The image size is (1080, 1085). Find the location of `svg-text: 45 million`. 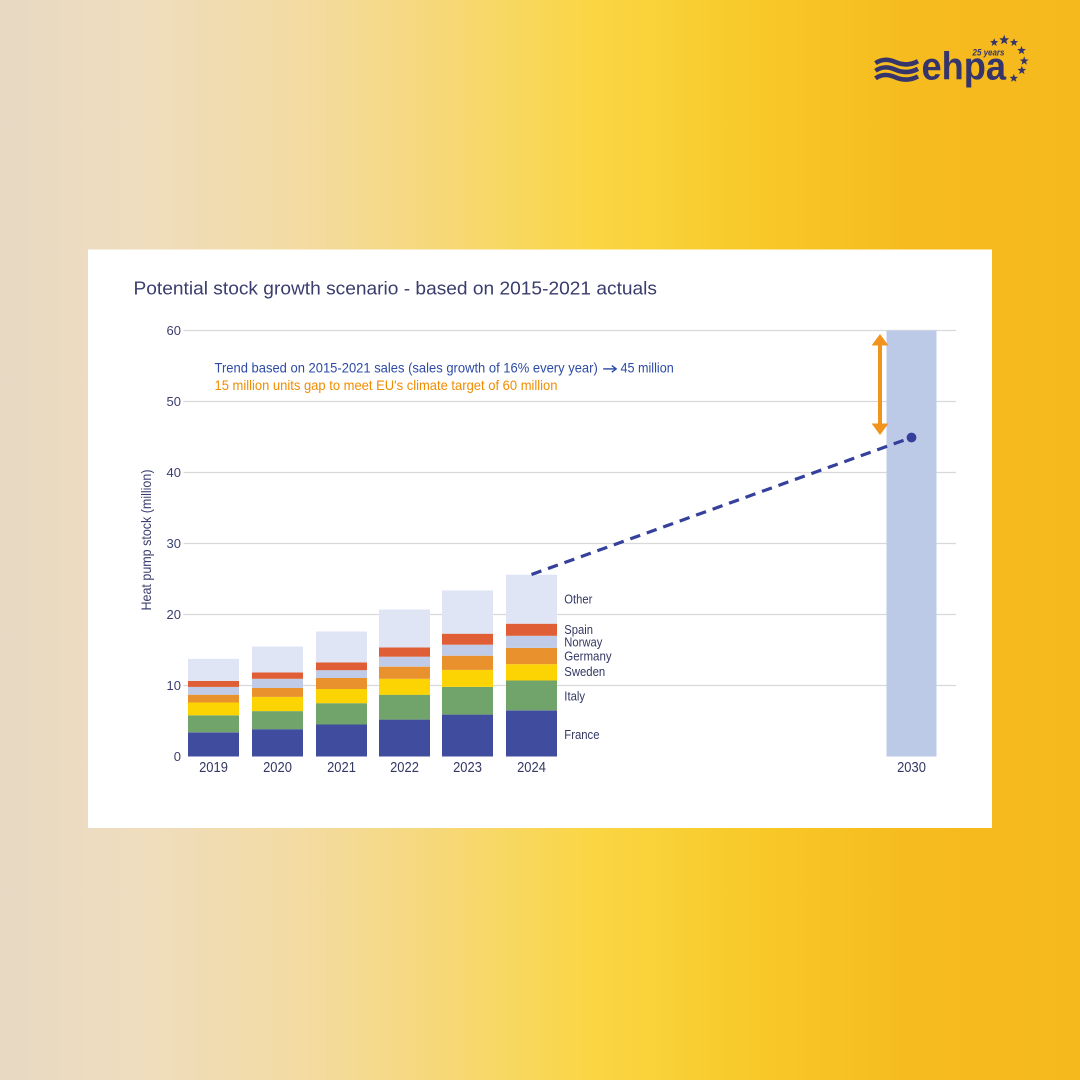

svg-text: 45 million is located at coordinates (647, 367).